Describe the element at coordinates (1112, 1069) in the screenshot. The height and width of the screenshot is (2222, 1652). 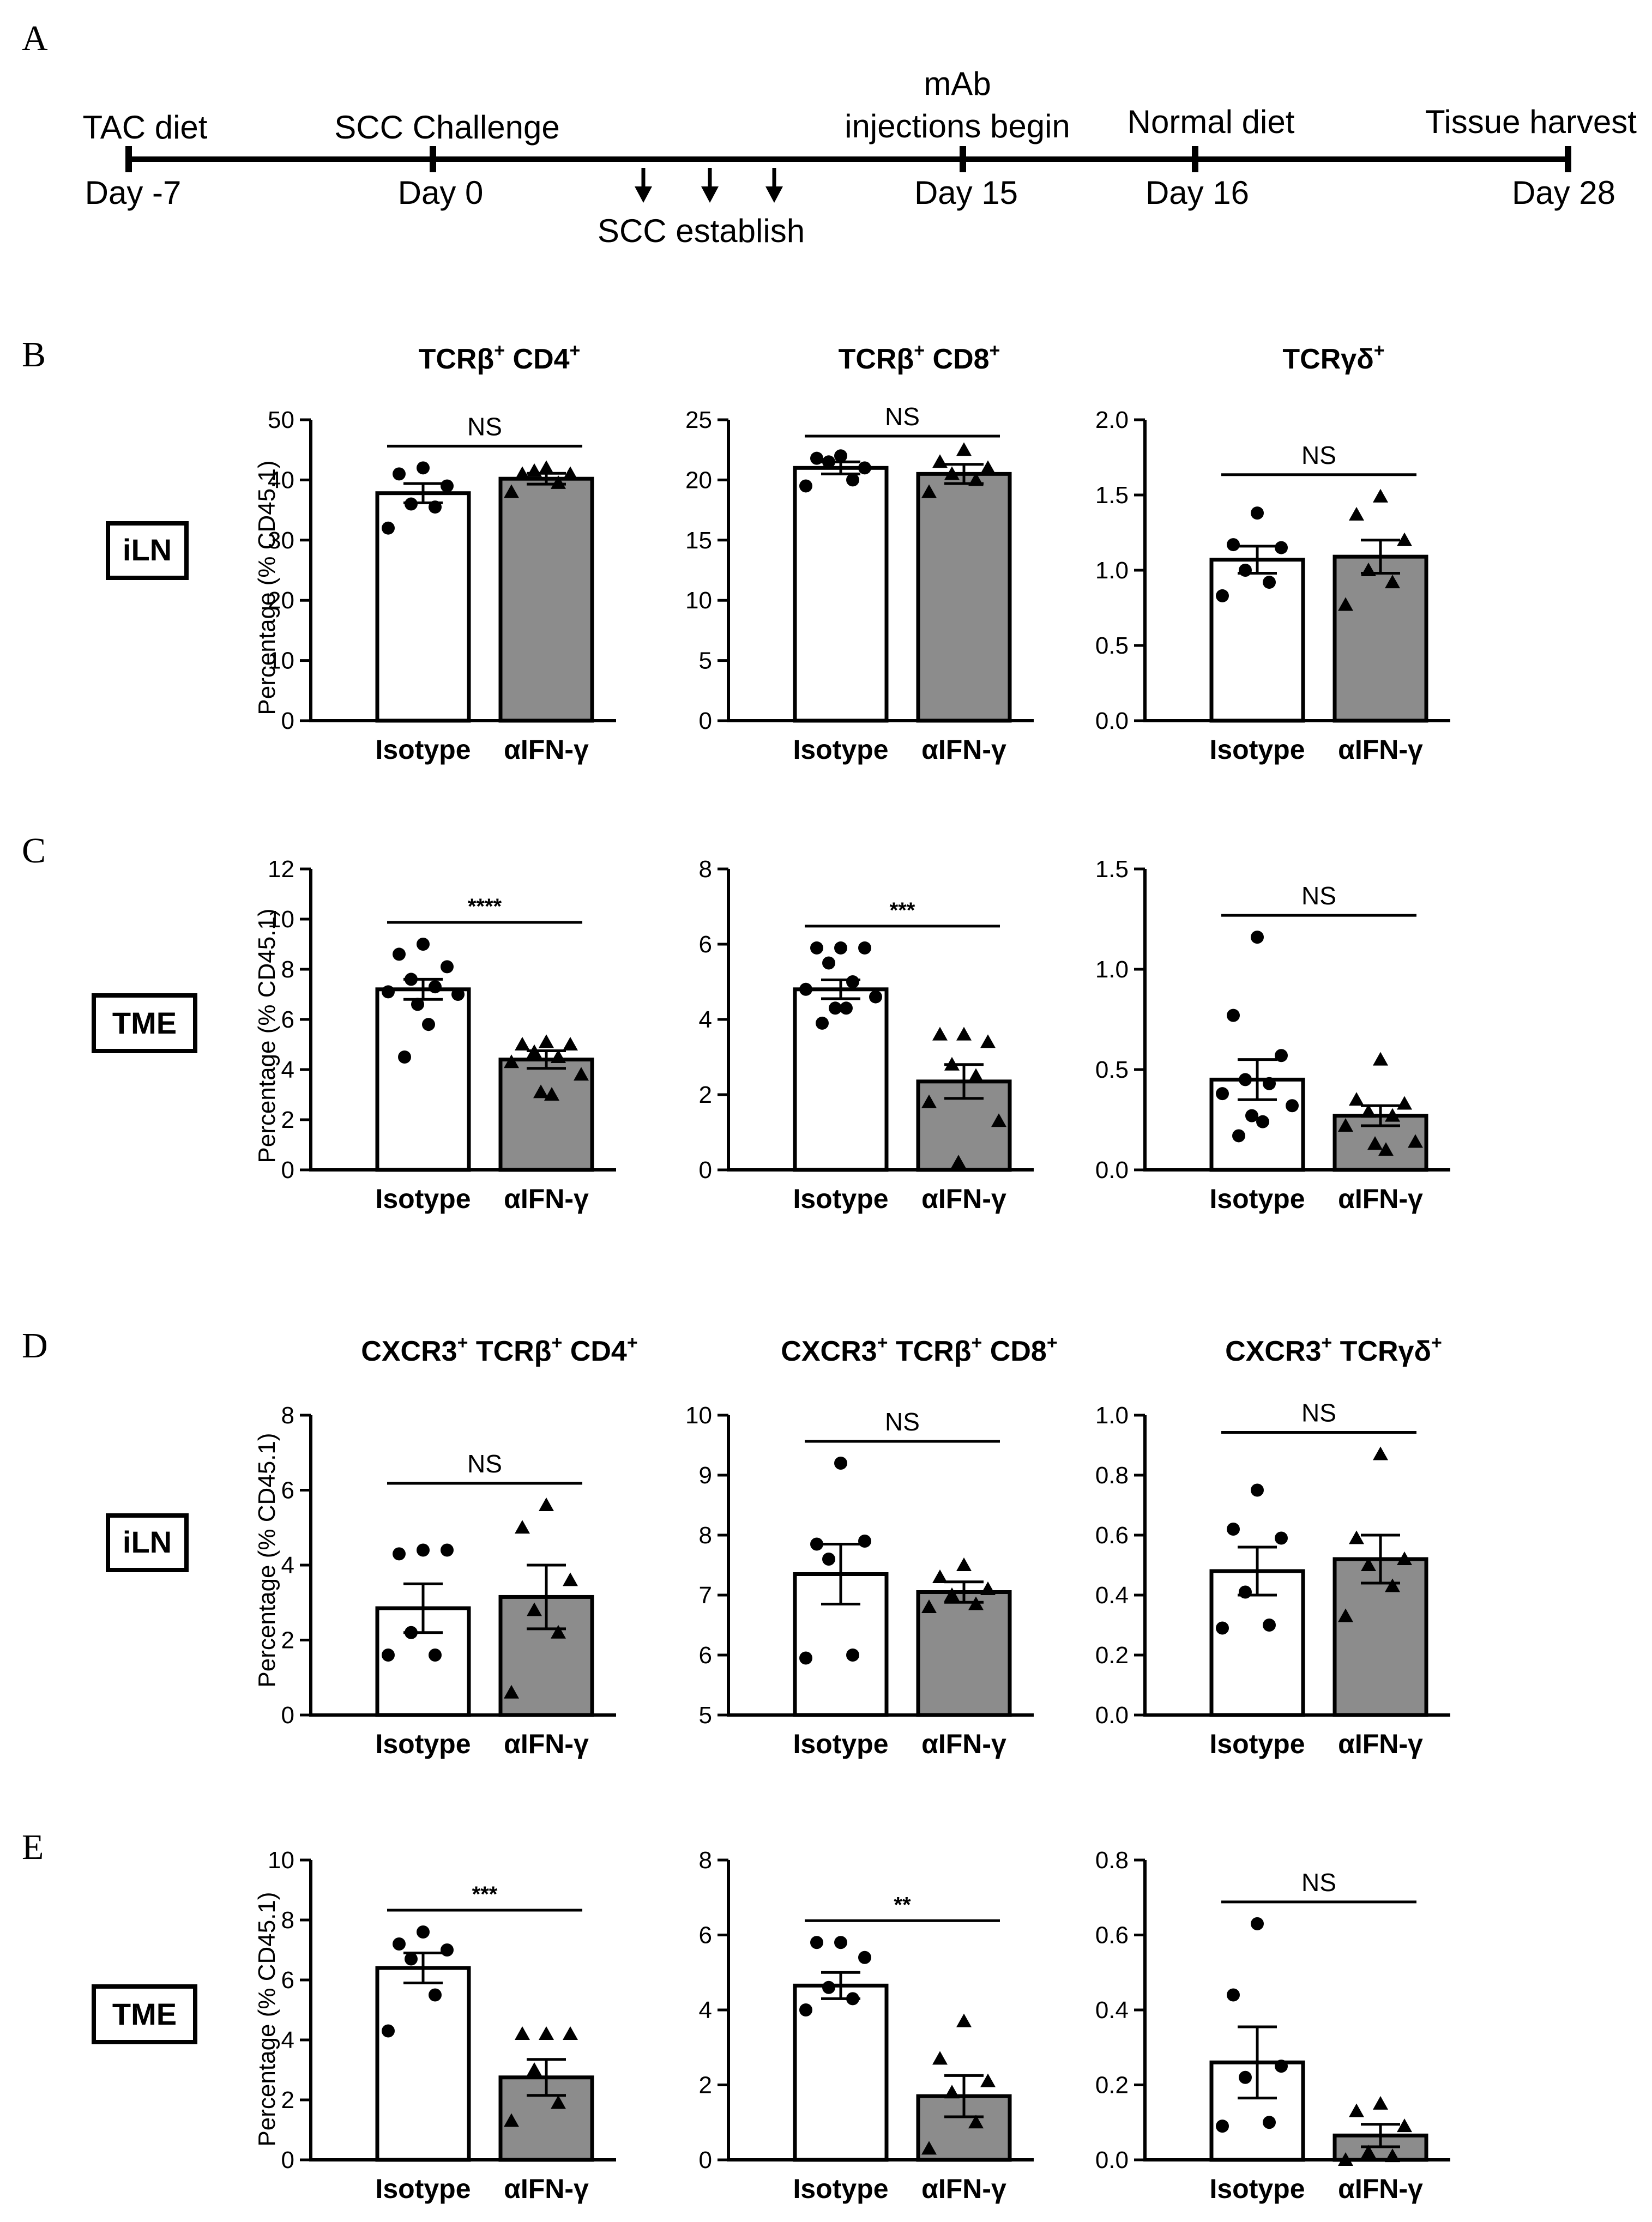
I see `y-tick-label: 0.5` at that location.